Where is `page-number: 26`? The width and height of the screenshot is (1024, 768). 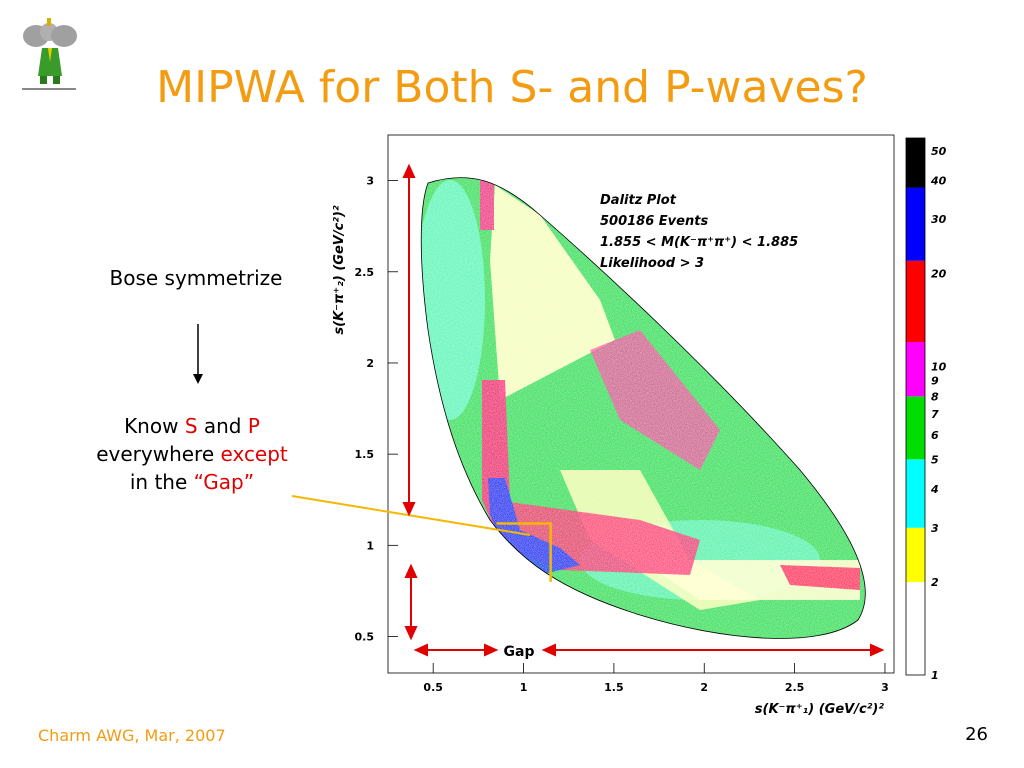
page-number: 26 is located at coordinates (976, 734).